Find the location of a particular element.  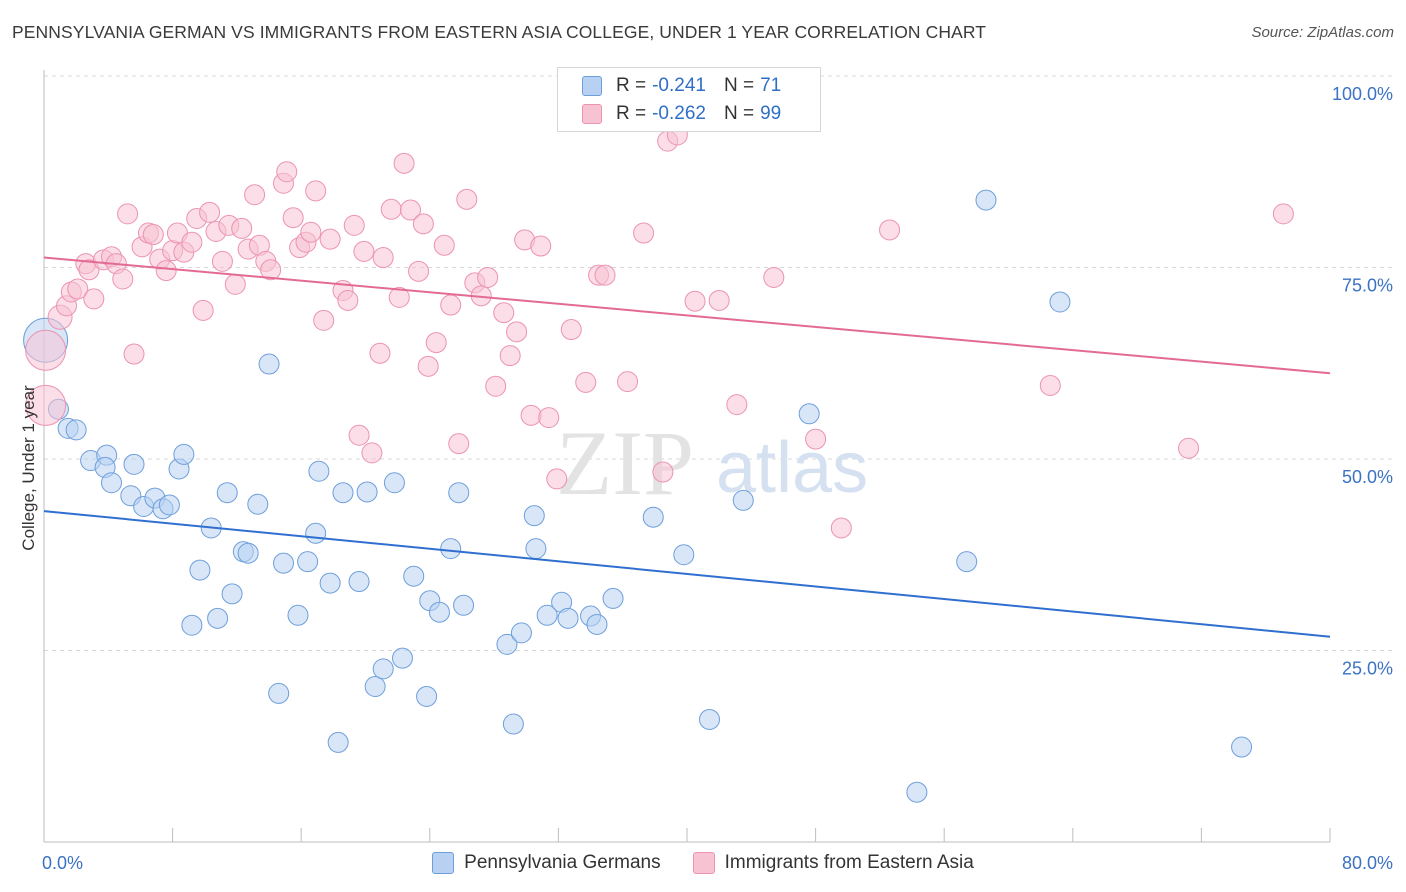

legend-label: Pennsylvania Germans is located at coordinates (562, 862).